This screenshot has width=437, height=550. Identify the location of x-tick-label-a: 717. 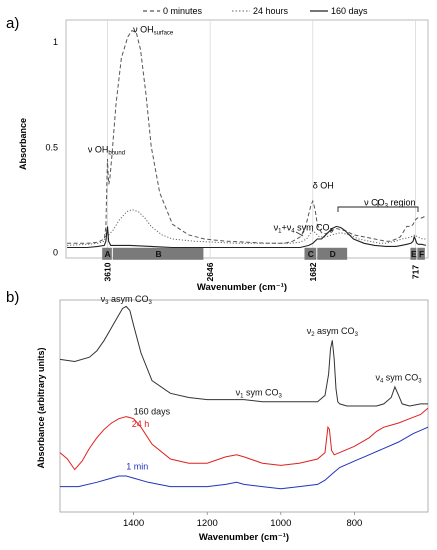
(416, 272).